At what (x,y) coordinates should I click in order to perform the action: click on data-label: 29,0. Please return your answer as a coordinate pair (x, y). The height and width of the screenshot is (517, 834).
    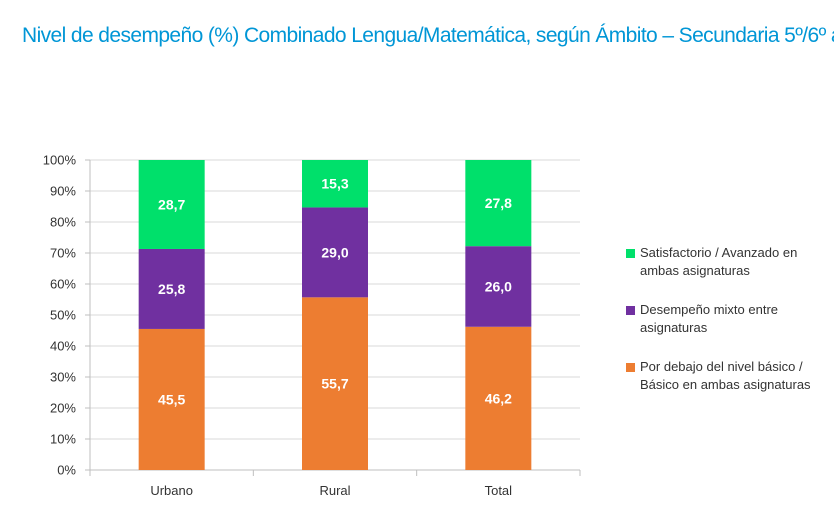
    Looking at the image, I should click on (334, 252).